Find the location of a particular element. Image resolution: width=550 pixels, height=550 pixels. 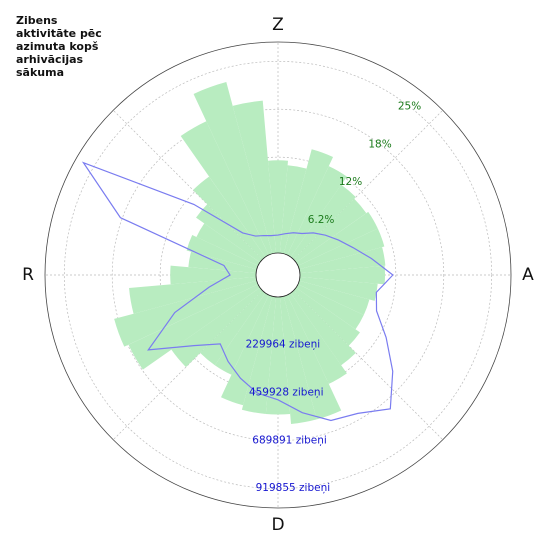

chart-title: Zibens is located at coordinates (37, 20).